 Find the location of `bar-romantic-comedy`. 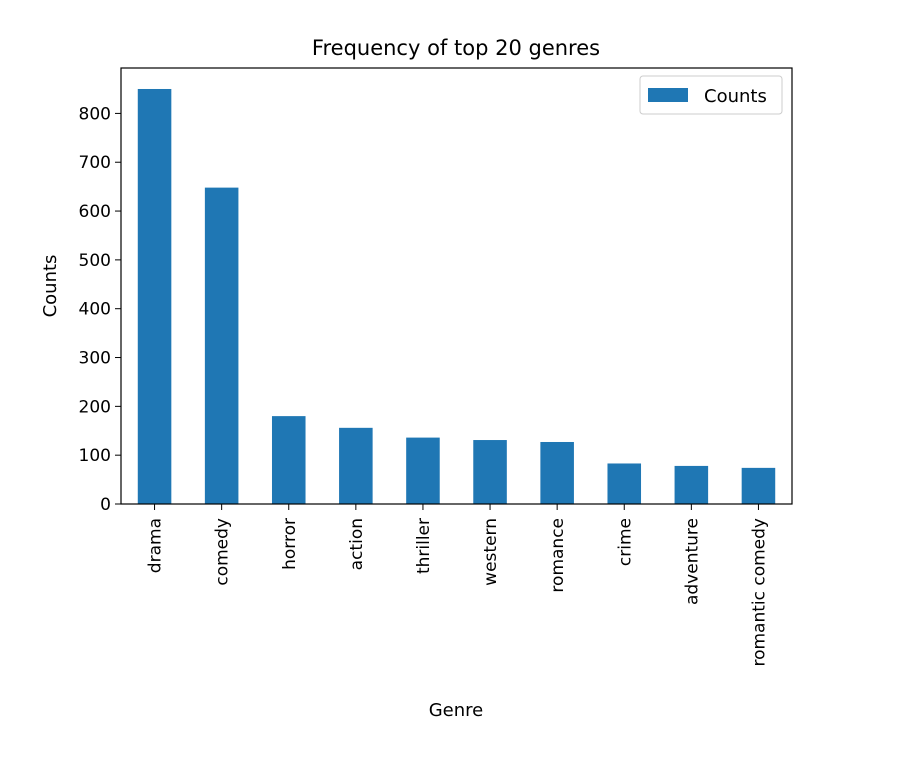

bar-romantic-comedy is located at coordinates (758, 485).